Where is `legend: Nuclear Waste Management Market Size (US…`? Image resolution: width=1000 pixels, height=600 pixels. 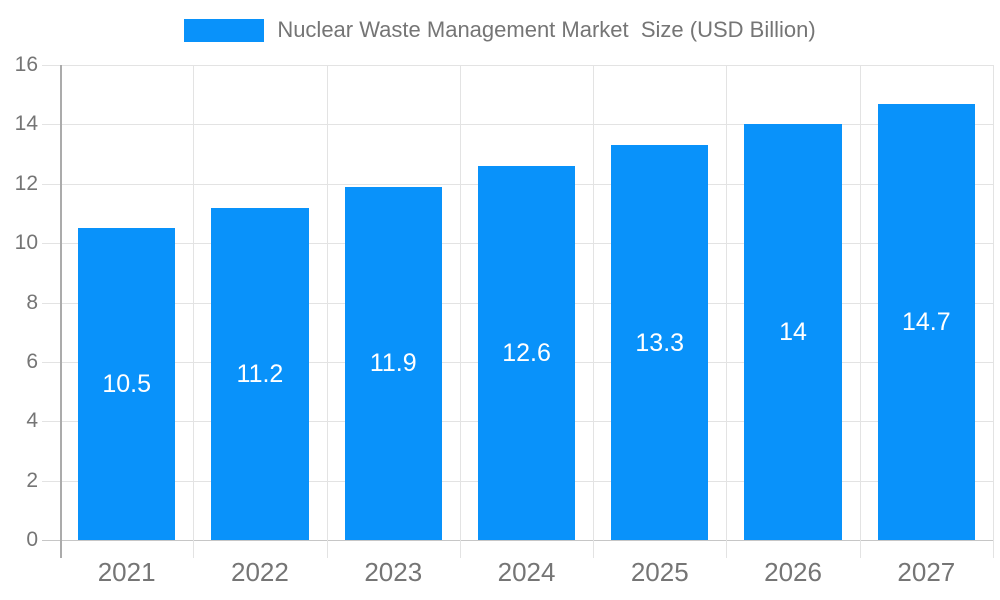 legend: Nuclear Waste Management Market Size (US… is located at coordinates (500, 30).